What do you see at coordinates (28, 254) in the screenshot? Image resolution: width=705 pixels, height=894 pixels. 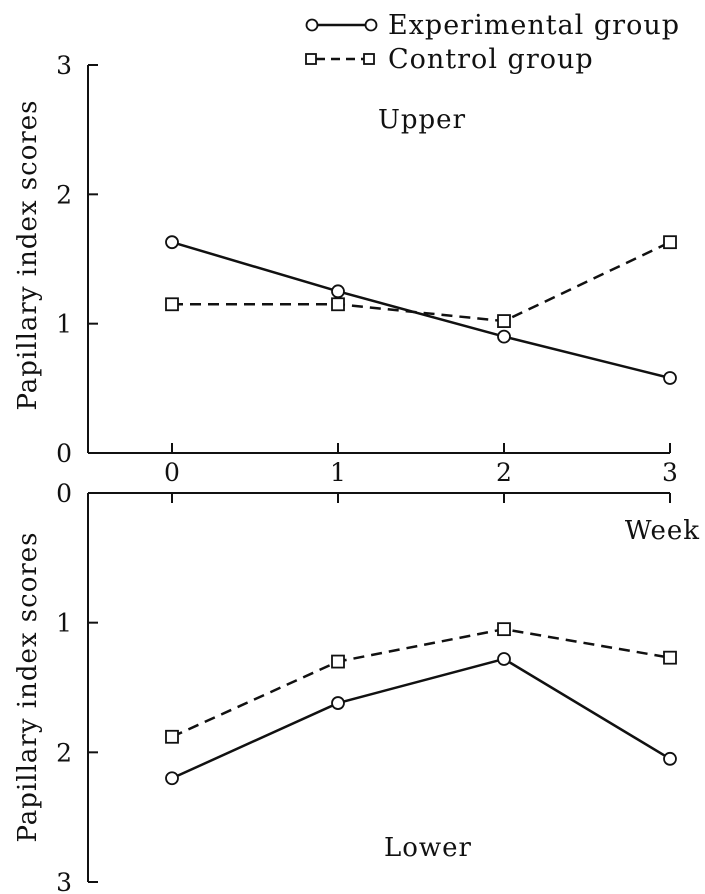 I see `upper-y-axis-title: Papillary index scores` at bounding box center [28, 254].